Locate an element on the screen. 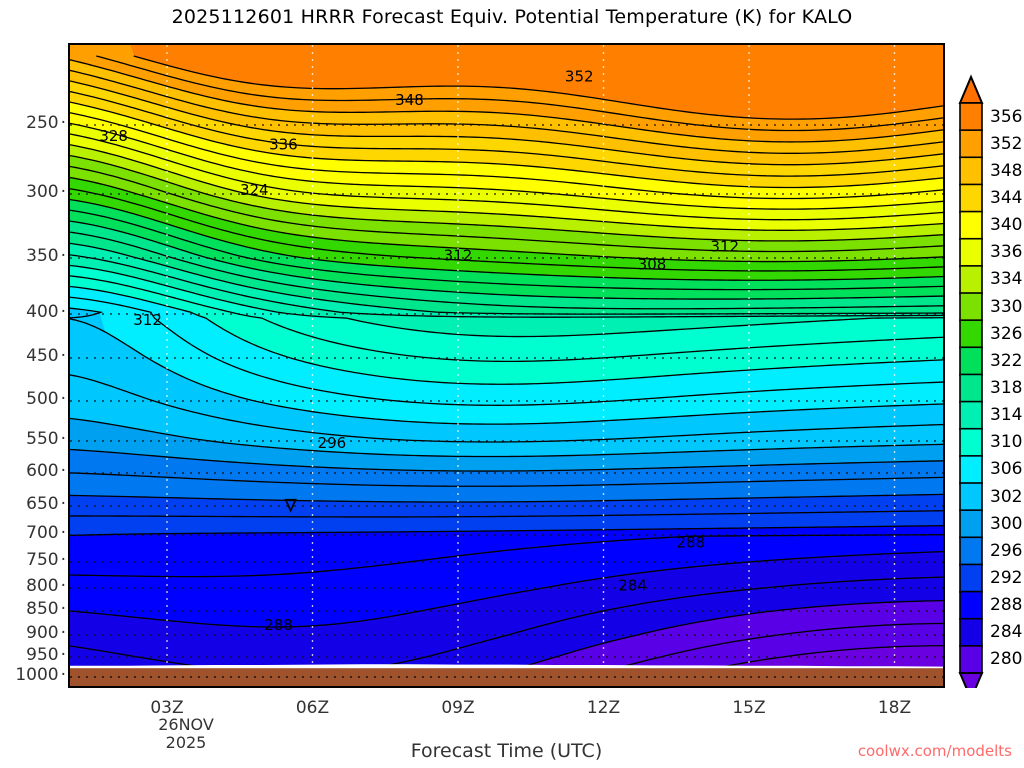 Image resolution: width=1024 pixels, height=768 pixels. contour-label-352: 352 is located at coordinates (579, 77).